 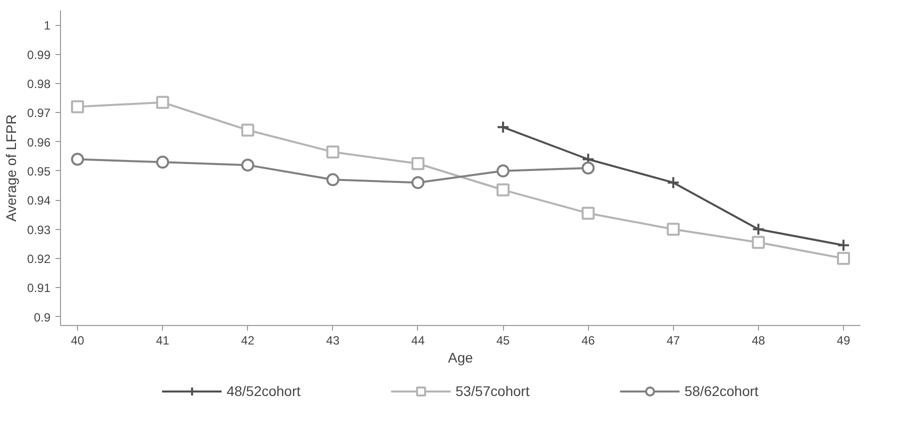 I want to click on x-tick-label: 40, so click(x=77, y=341).